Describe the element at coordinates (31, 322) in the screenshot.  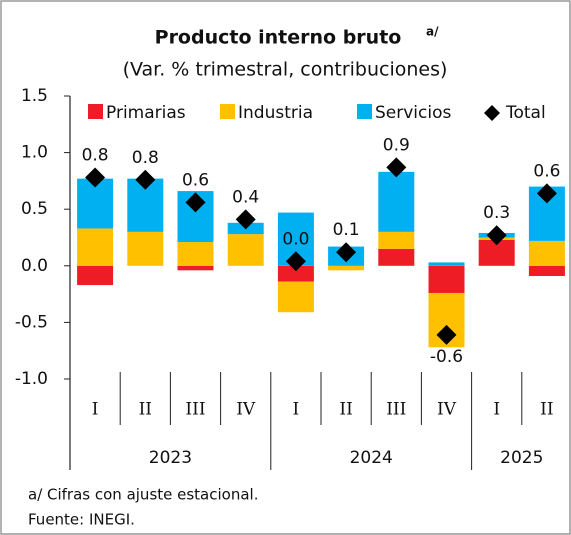
I see `y-tick-label: -0.5` at that location.